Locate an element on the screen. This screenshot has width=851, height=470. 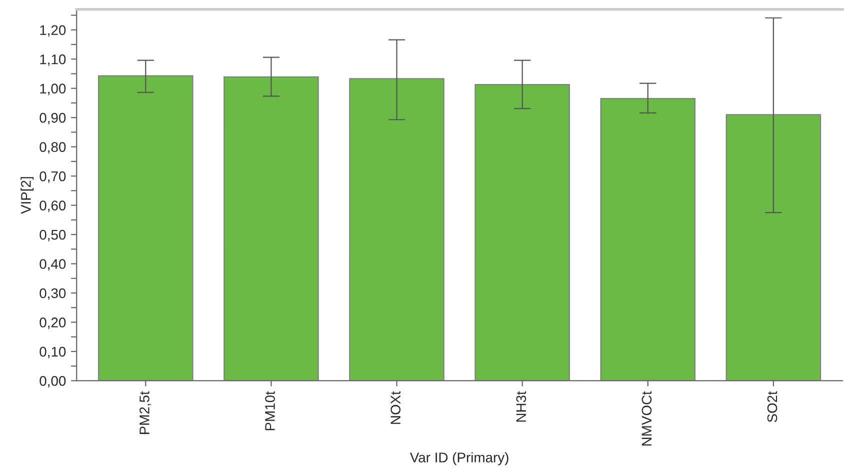
y-tick-label: 0,30 is located at coordinates (53, 294).